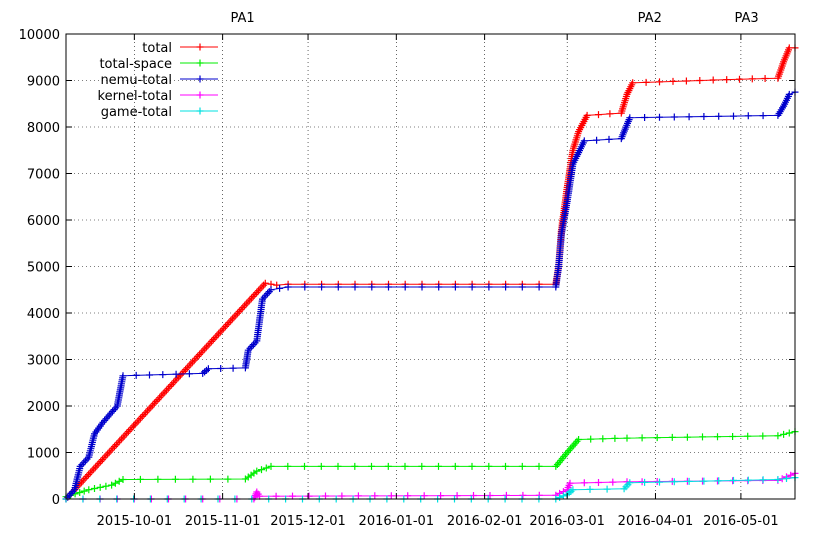 This screenshot has width=818, height=535. I want to click on legend-entry-game-total: game-total, so click(159, 112).